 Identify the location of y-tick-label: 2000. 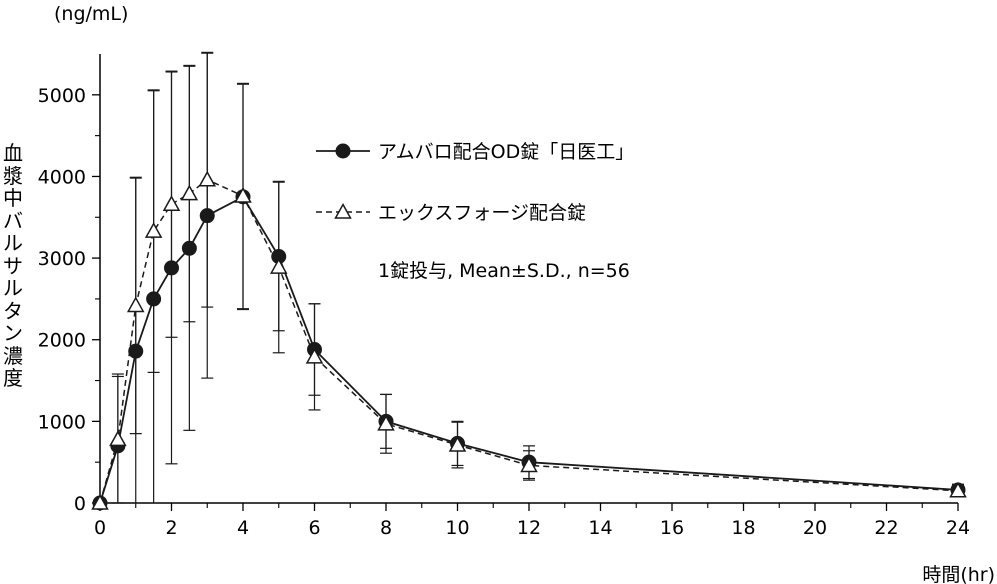
(62, 341).